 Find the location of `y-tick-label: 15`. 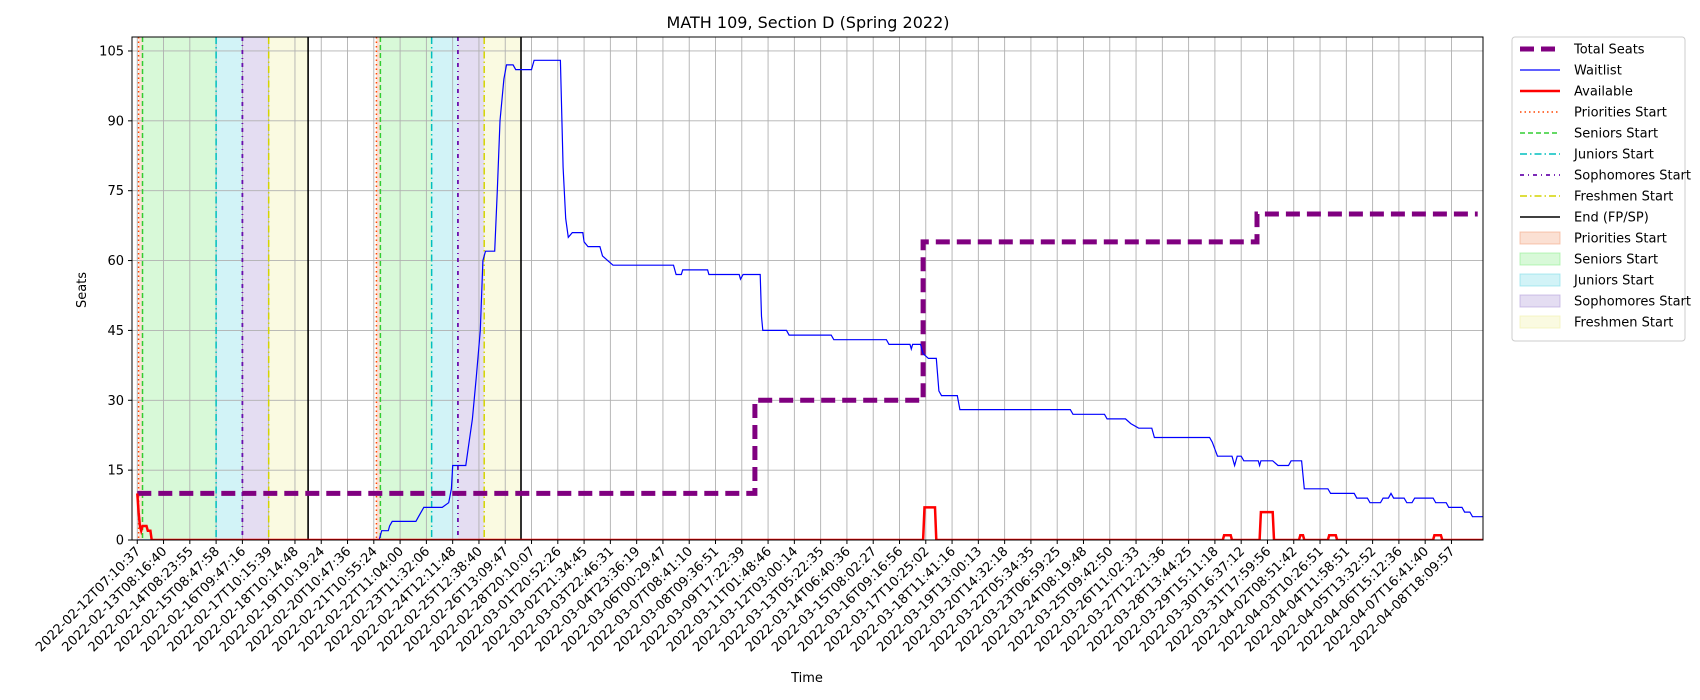

y-tick-label: 15 is located at coordinates (115, 471).